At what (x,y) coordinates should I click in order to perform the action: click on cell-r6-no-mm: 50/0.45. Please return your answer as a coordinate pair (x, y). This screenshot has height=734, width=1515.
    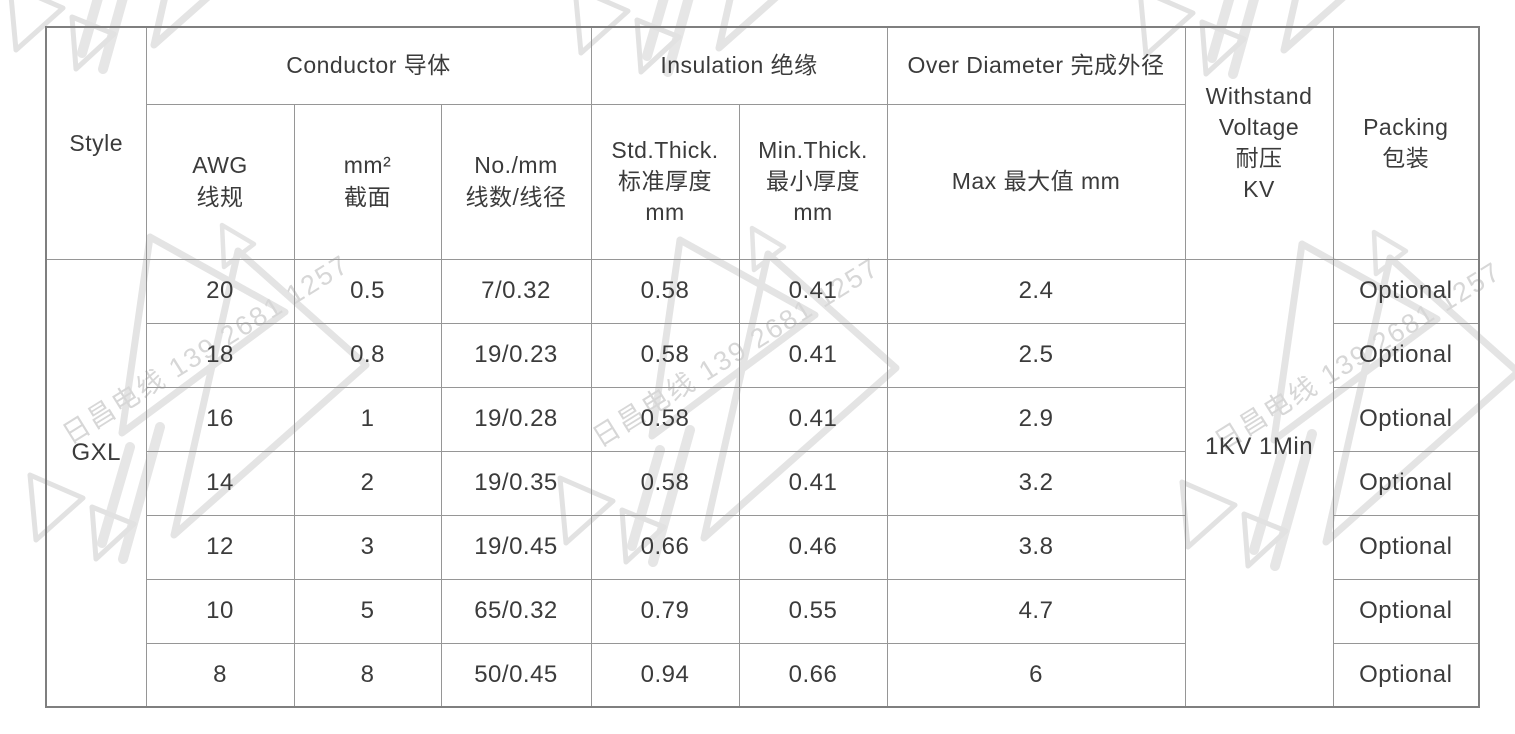
    Looking at the image, I should click on (516, 675).